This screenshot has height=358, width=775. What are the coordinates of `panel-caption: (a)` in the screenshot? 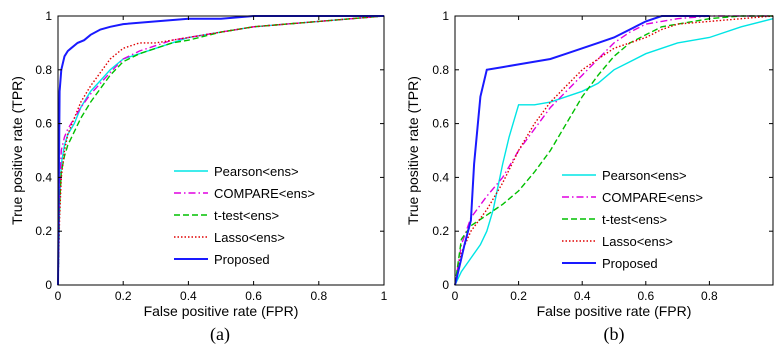 It's located at (220, 334).